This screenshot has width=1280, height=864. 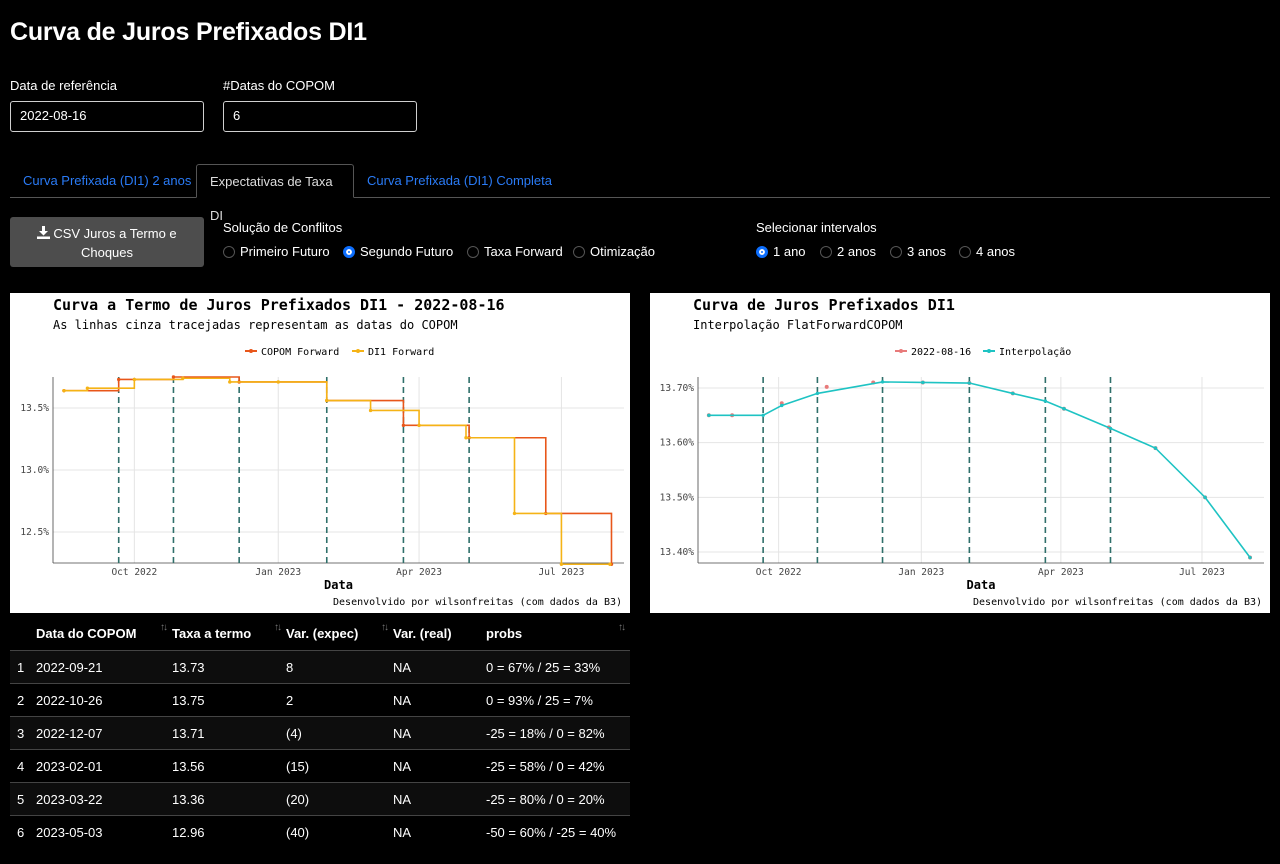 I want to click on table-row: 1 2022-09-21 13.73 8 NA 0 = 67% / 25 = 33%, so click(x=320, y=667).